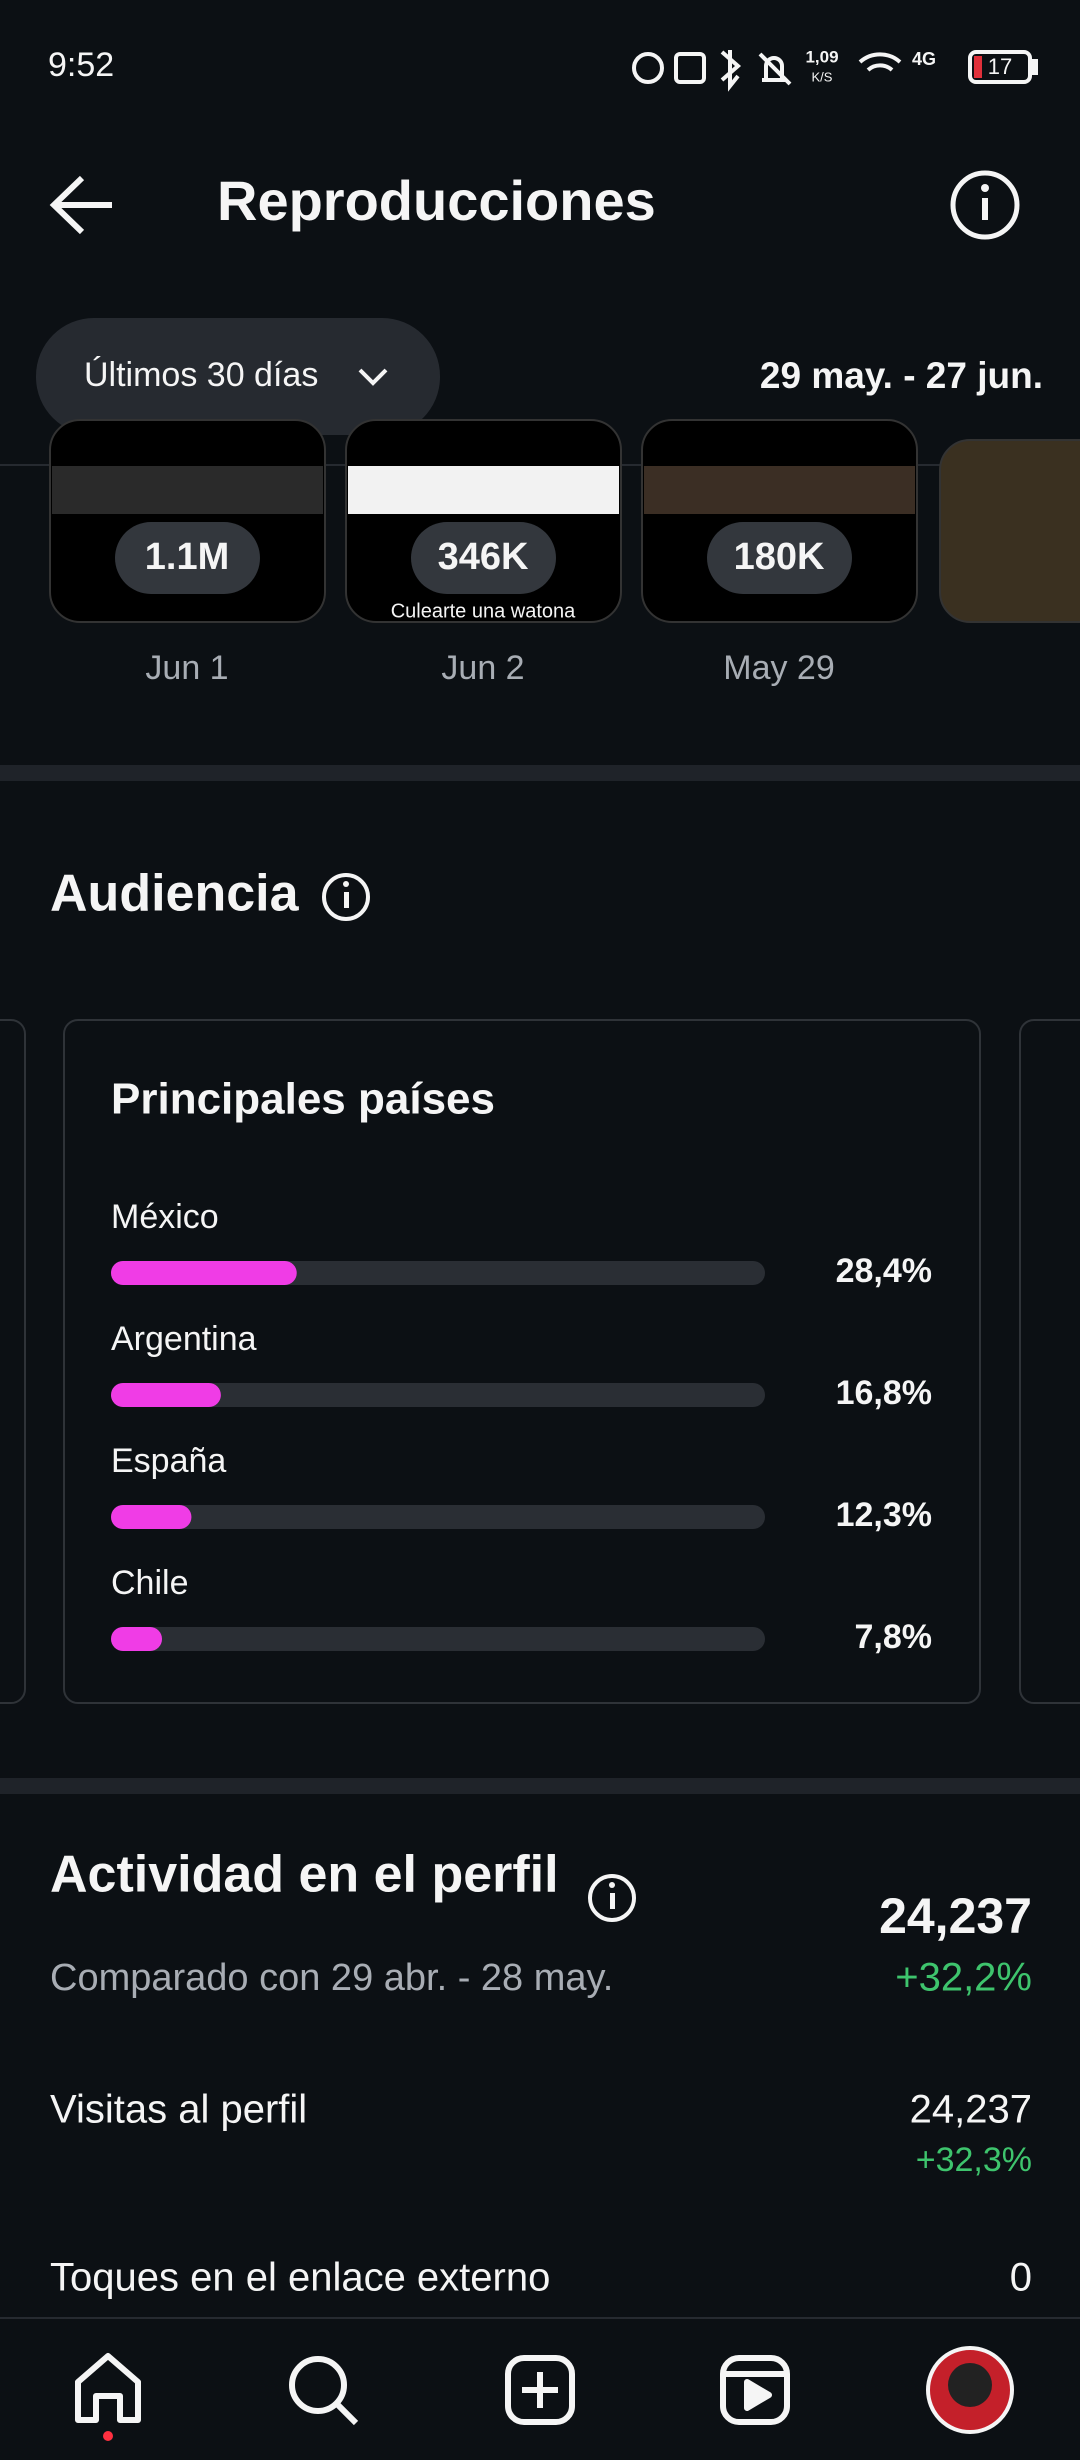 The image size is (1080, 2460). What do you see at coordinates (779, 668) in the screenshot?
I see `date: May 29` at bounding box center [779, 668].